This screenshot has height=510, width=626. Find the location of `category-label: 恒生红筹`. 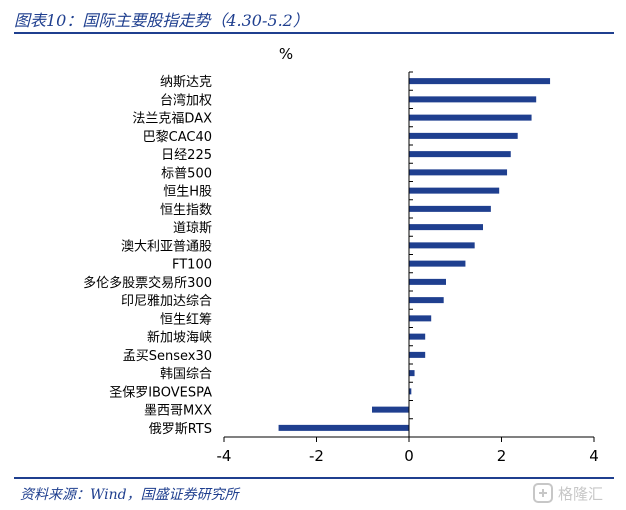

category-label: 恒生红筹 is located at coordinates (186, 319).